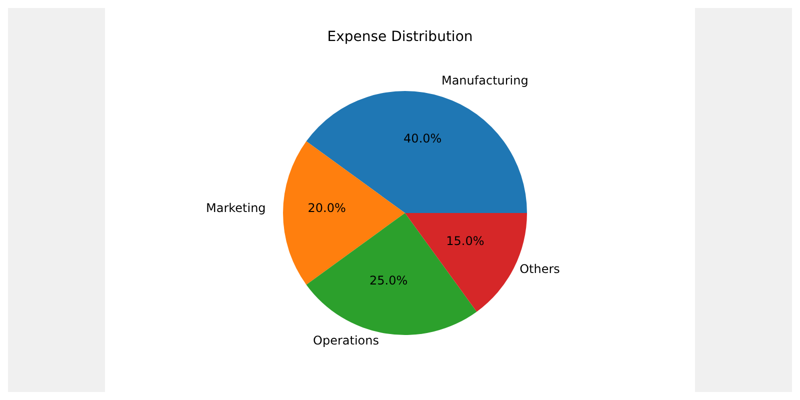 This screenshot has width=800, height=400. Describe the element at coordinates (327, 208) in the screenshot. I see `data-label: 20.0%` at that location.